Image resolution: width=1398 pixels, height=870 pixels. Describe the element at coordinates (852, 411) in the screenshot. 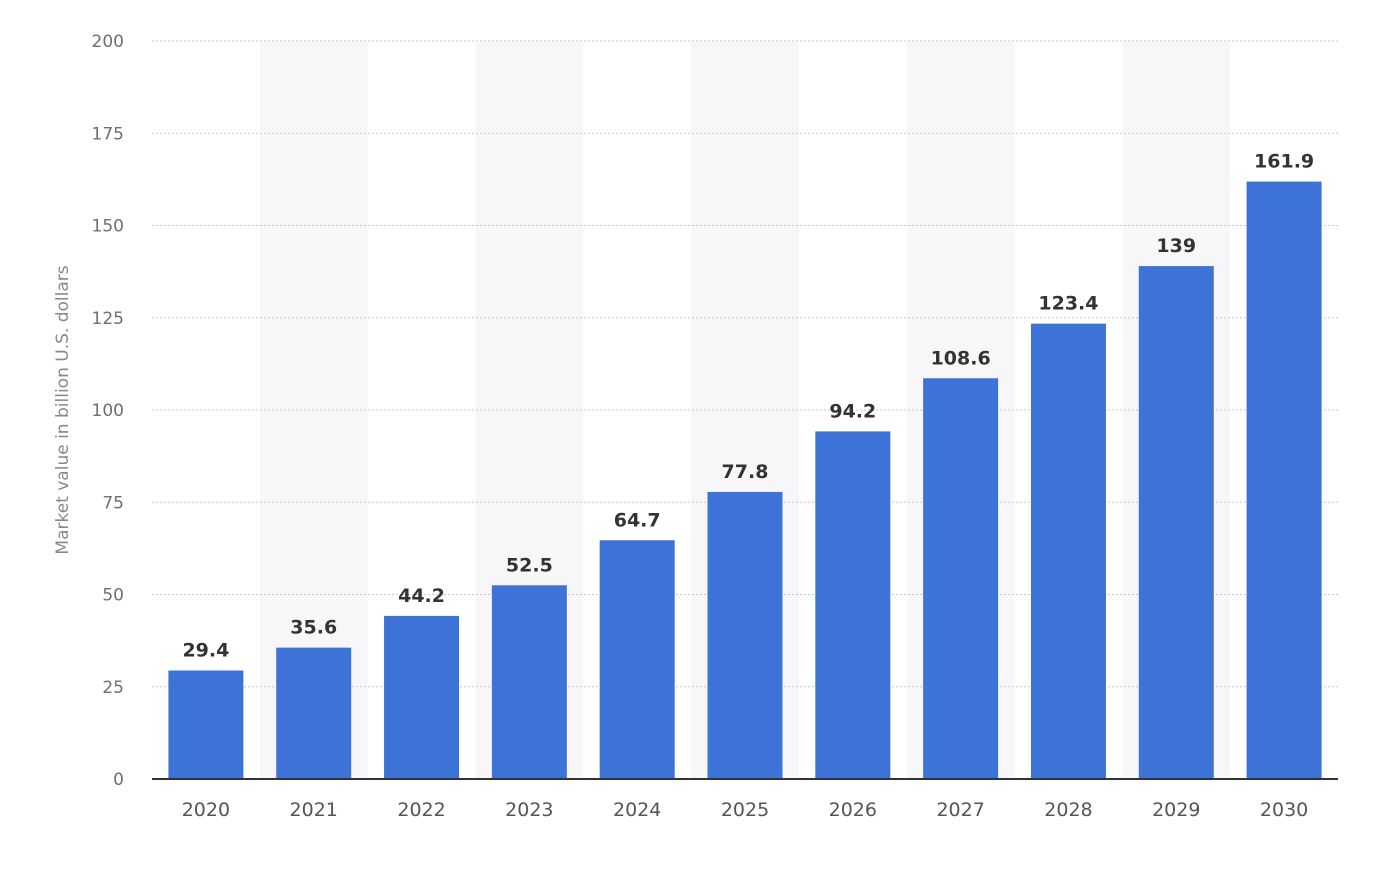

I see `data-label: 94.2` at that location.